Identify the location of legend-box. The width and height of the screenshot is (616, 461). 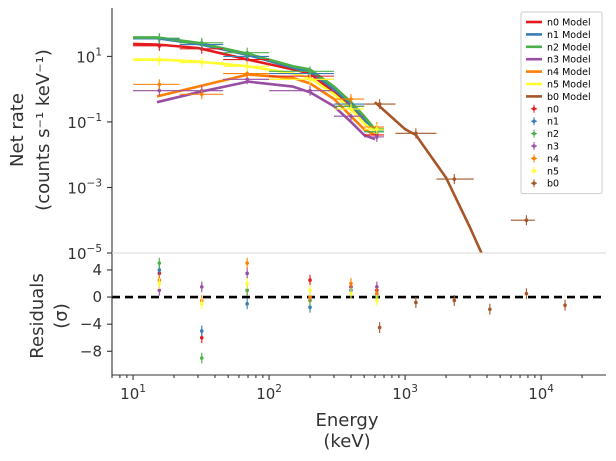
(561, 103).